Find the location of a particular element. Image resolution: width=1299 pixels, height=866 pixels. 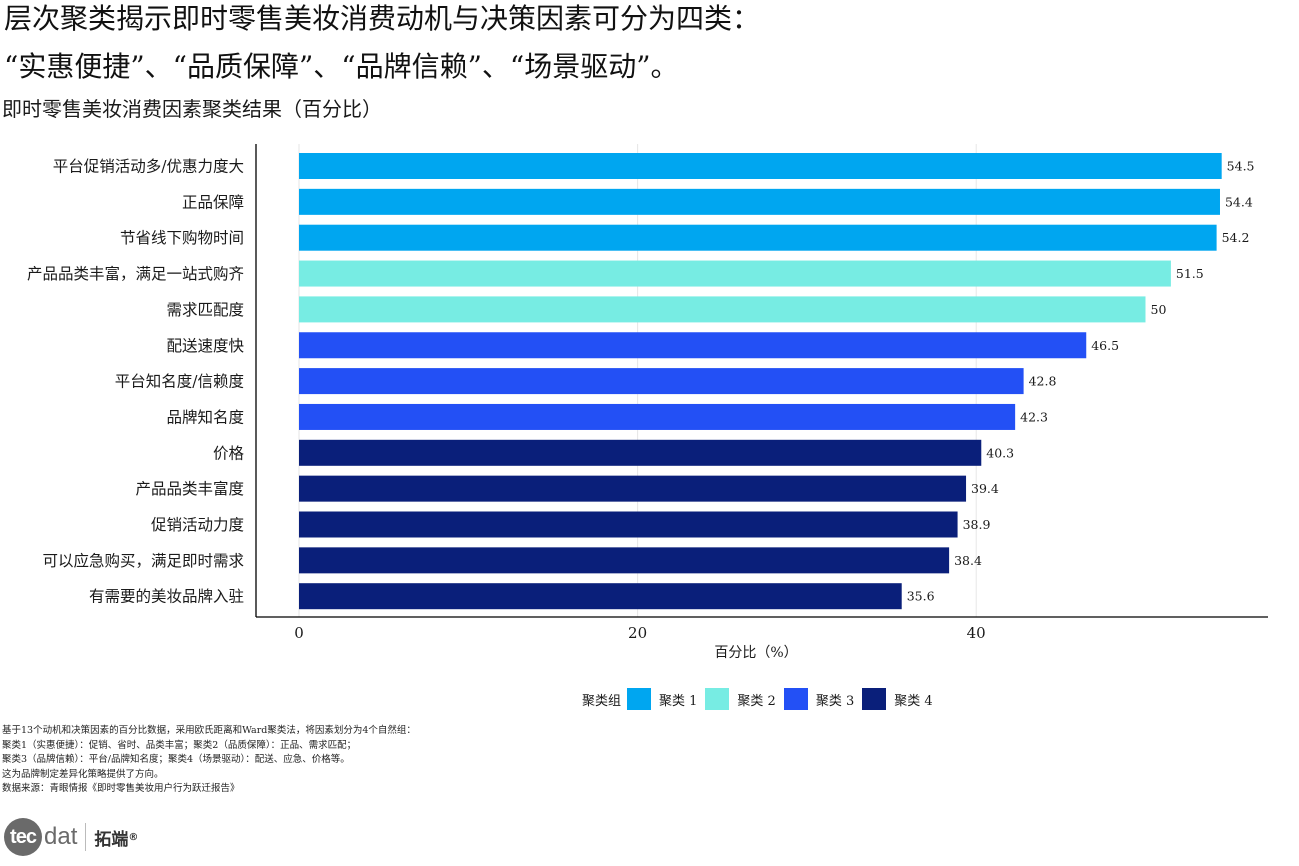

y-tick-label: 节省线下购物时间 is located at coordinates (182, 238).